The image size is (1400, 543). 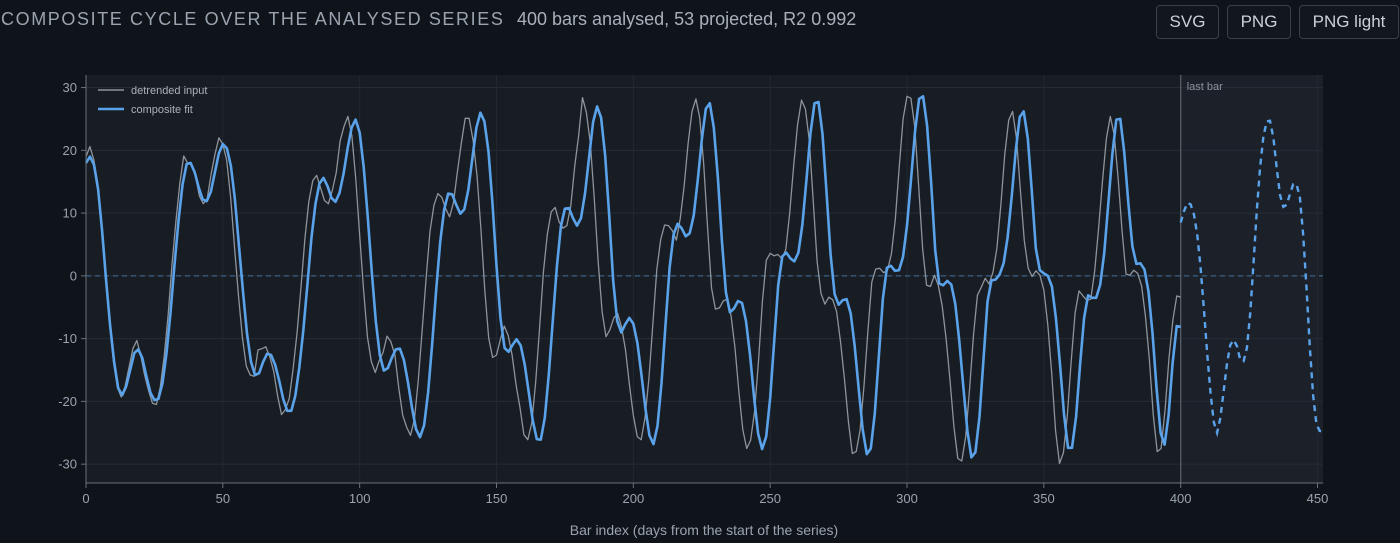 What do you see at coordinates (70, 87) in the screenshot?
I see `y-tick-label: 30` at bounding box center [70, 87].